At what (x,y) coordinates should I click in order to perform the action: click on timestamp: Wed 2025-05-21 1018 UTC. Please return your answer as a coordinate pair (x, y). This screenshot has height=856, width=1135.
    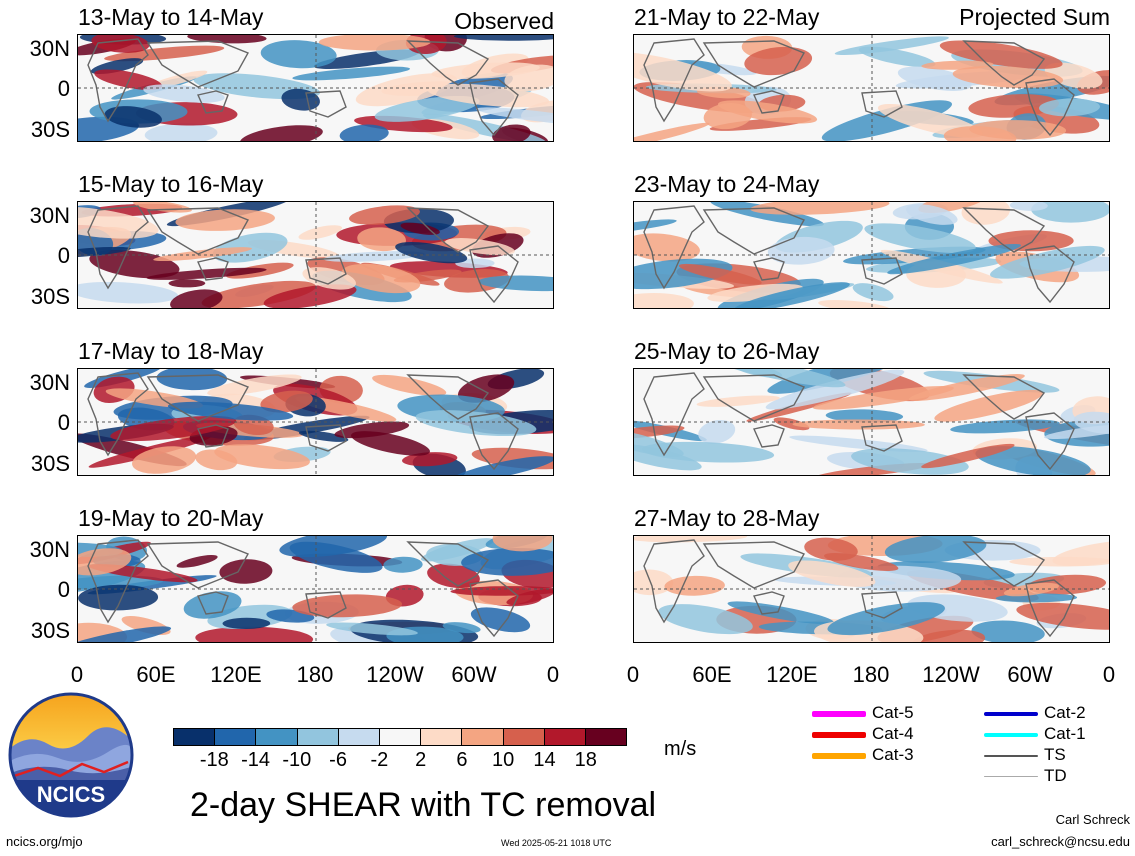
    Looking at the image, I should click on (556, 843).